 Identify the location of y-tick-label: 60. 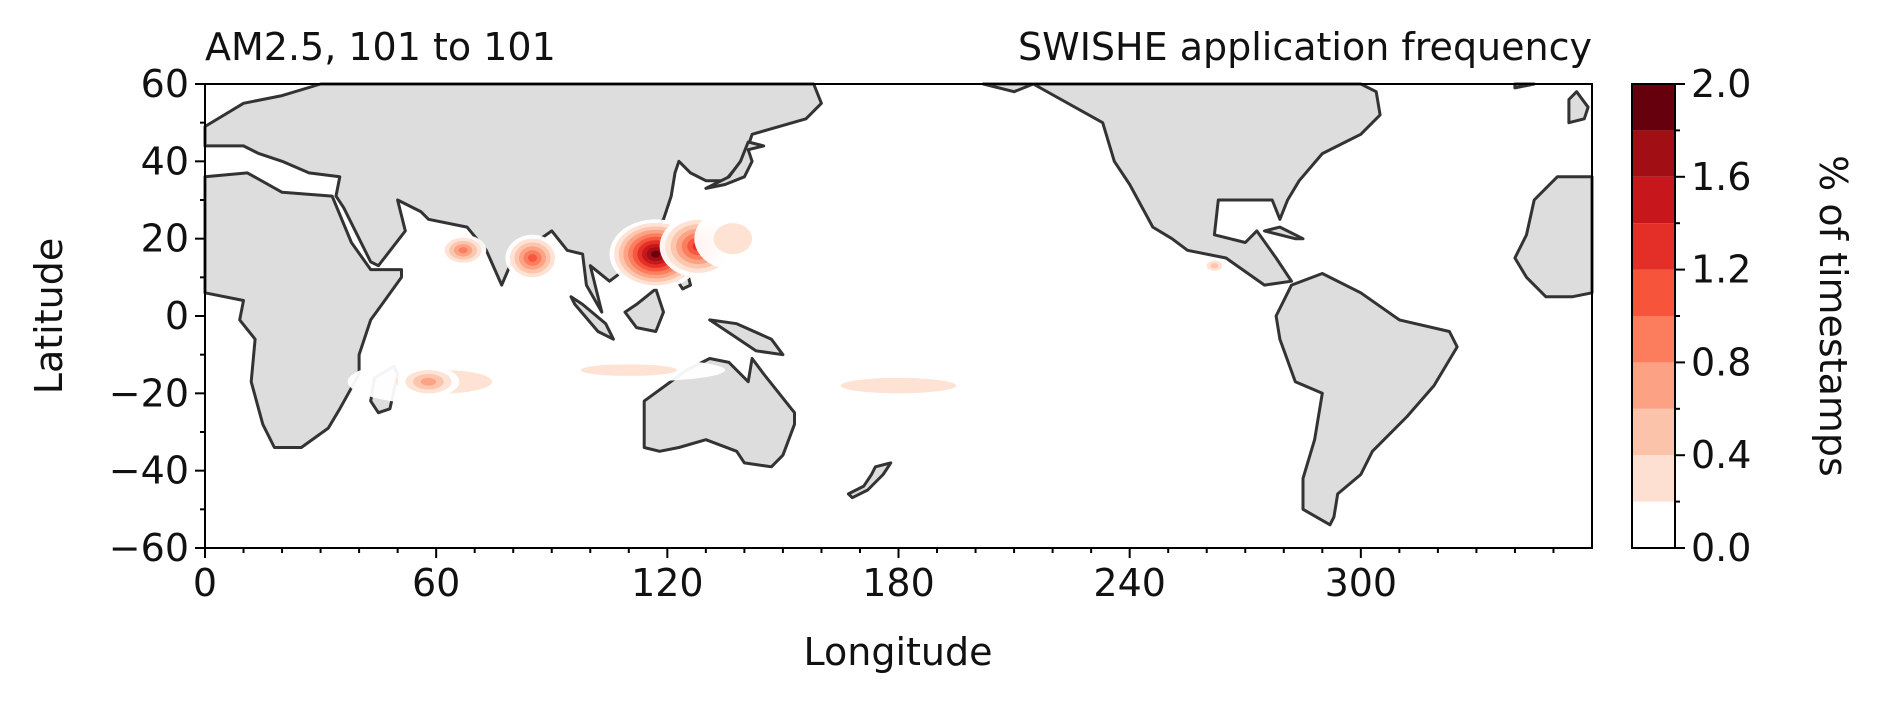
(165, 84).